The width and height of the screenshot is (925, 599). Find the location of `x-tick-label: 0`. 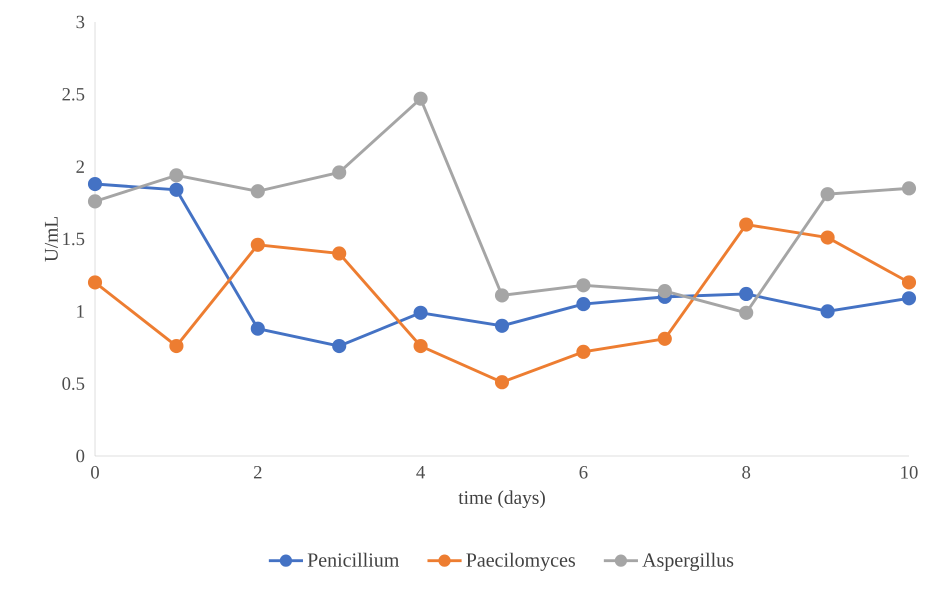

x-tick-label: 0 is located at coordinates (95, 472).